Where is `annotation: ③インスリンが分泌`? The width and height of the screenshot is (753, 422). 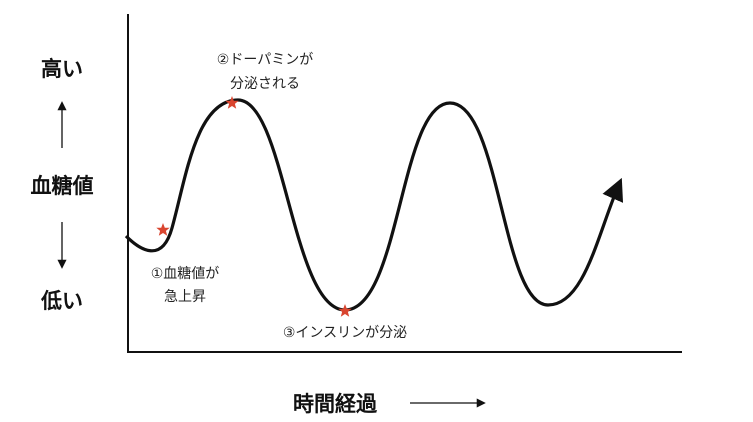
annotation: ③インスリンが分泌 is located at coordinates (345, 333).